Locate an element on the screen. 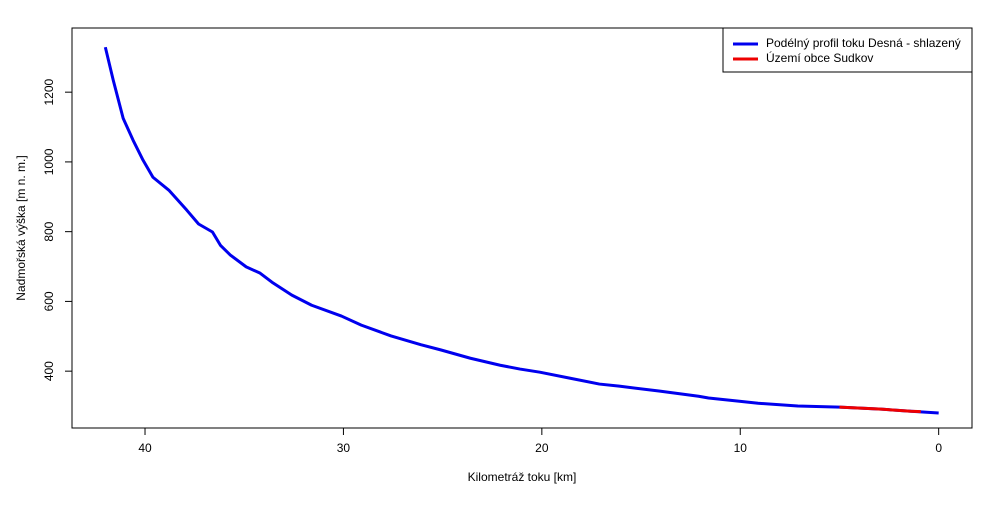 This screenshot has height=505, width=1000. legend-box is located at coordinates (847, 50).